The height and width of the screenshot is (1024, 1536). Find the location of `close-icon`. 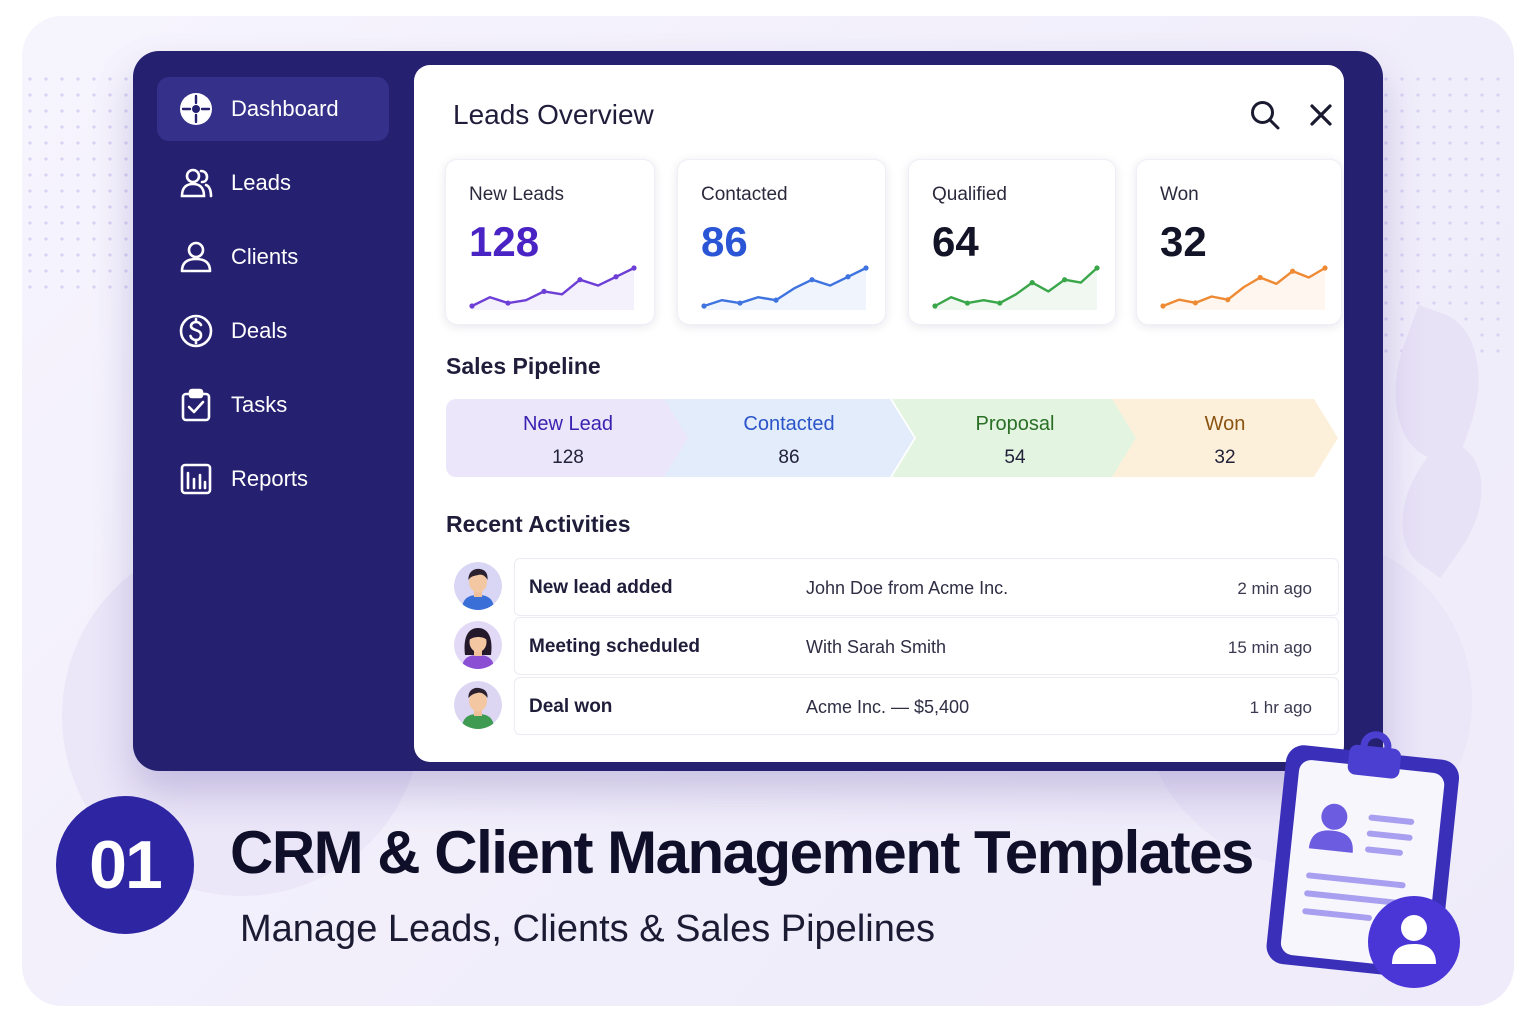

close-icon is located at coordinates (1321, 115).